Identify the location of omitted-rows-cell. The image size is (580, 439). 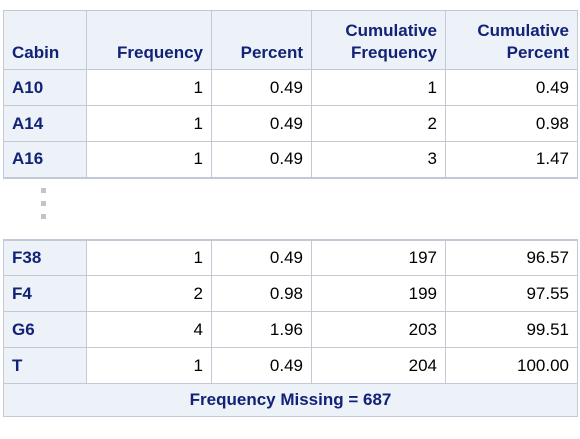
(290, 208).